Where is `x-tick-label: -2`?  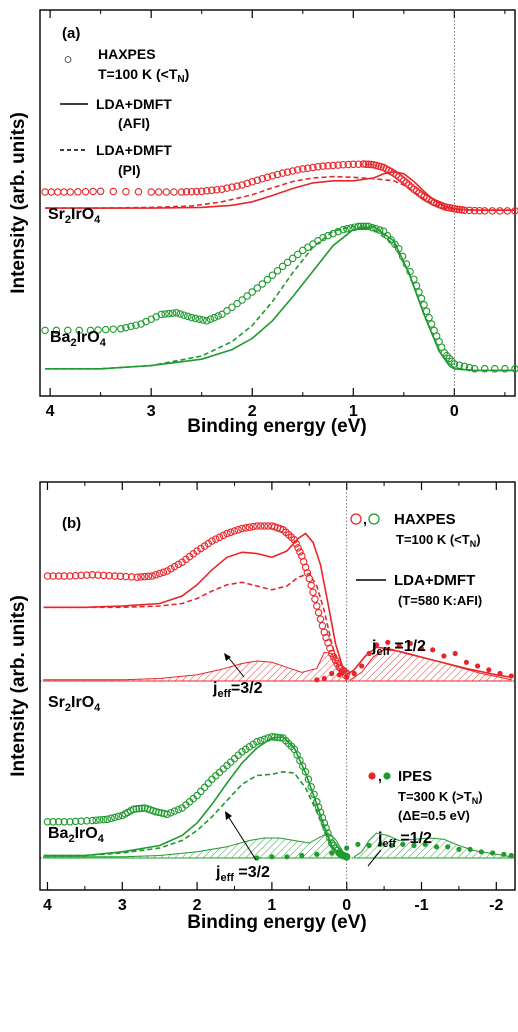
x-tick-label: -2 is located at coordinates (496, 905).